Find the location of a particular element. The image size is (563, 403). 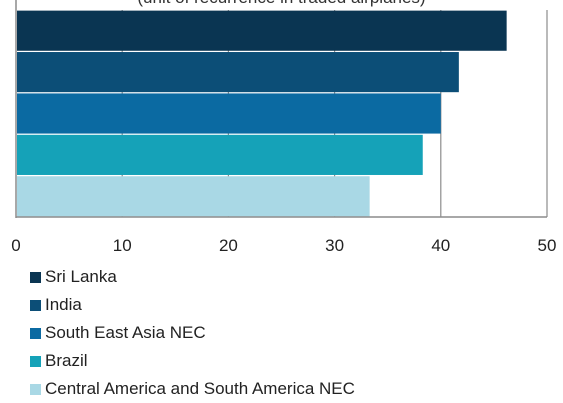

legend-label: Sri Lanka is located at coordinates (81, 276).